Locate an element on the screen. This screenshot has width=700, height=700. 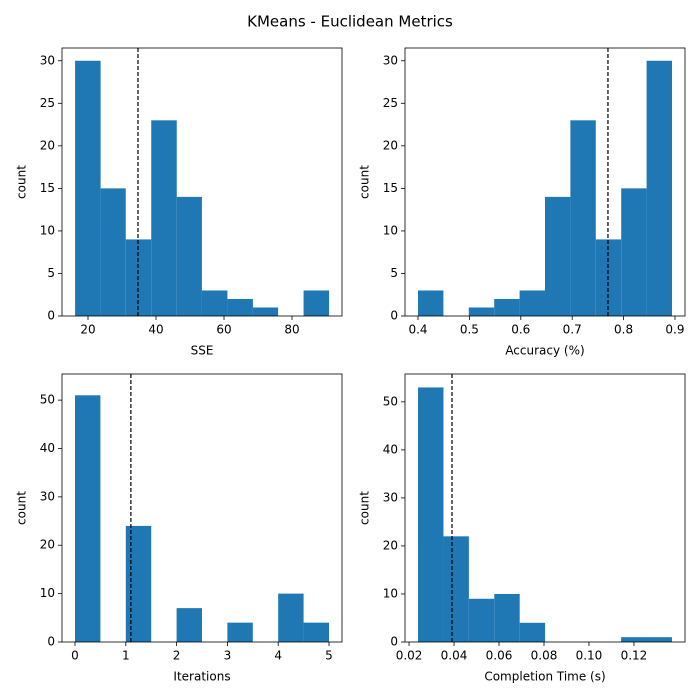
x-tick-label: 0.6 is located at coordinates (520, 330).